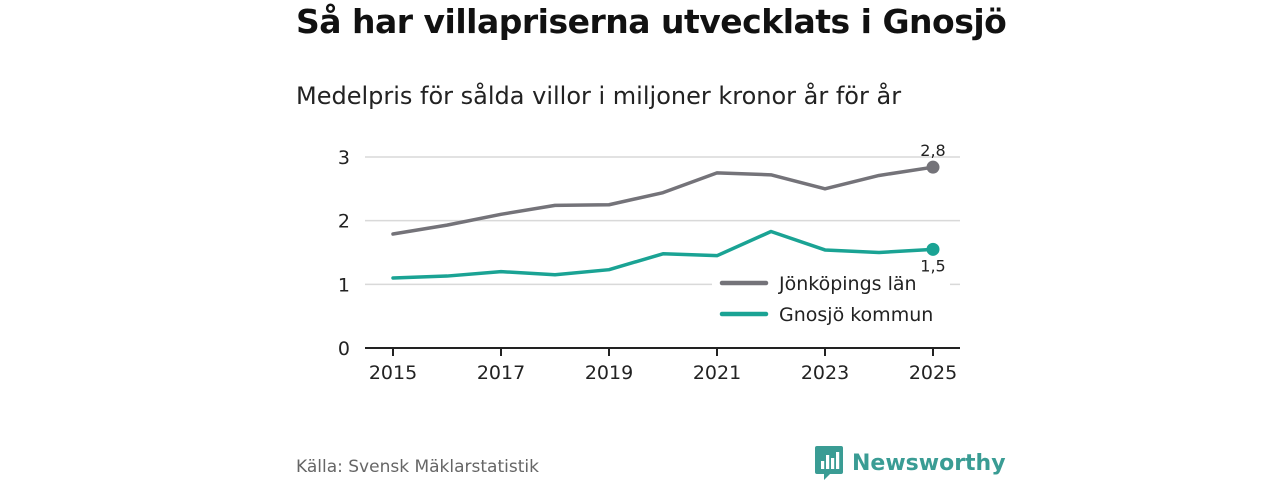 This screenshot has height=480, width=1280. What do you see at coordinates (717, 373) in the screenshot?
I see `x-tick-label-2021: 2021` at bounding box center [717, 373].